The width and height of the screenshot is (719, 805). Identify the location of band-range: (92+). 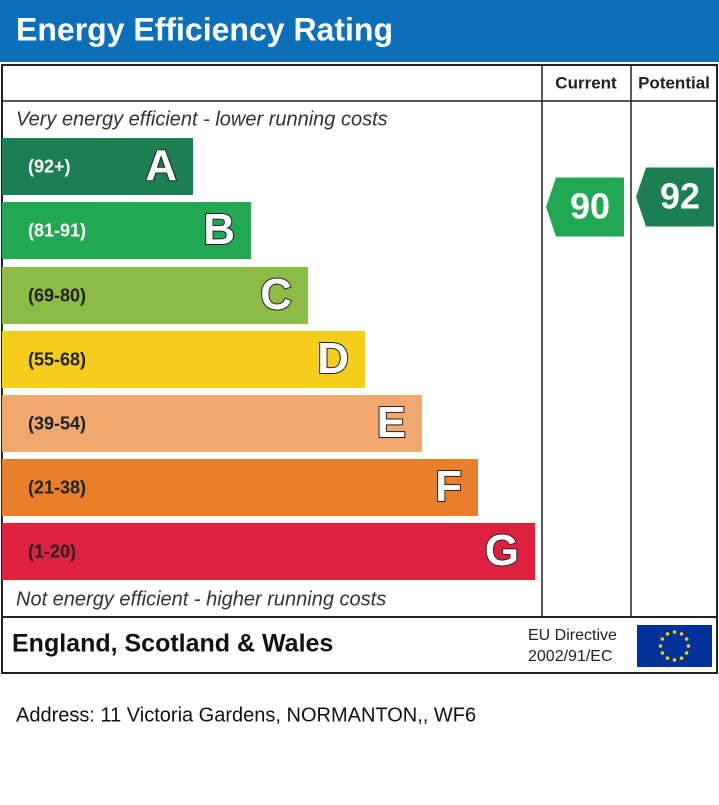
(49, 166).